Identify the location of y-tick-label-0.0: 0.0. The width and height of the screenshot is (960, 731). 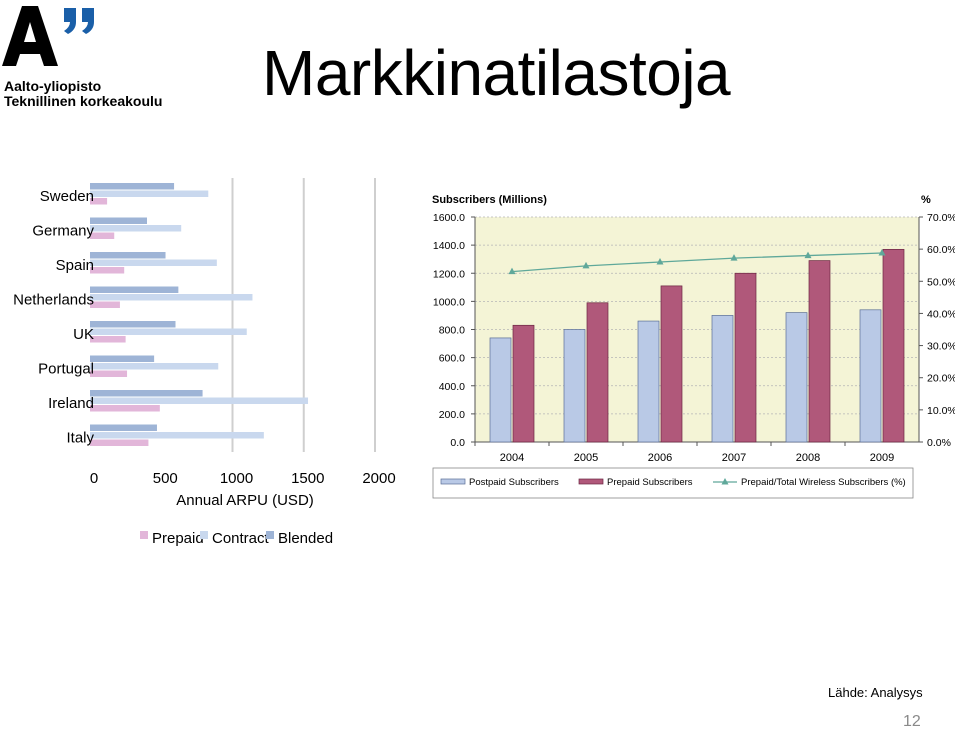
(457, 443).